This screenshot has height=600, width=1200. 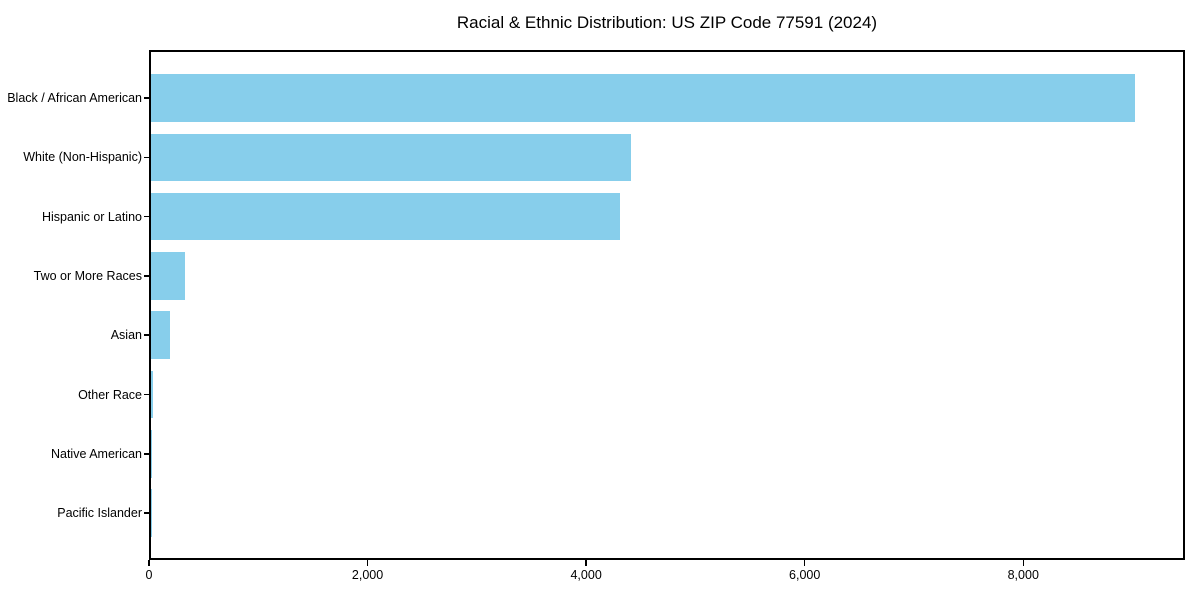 What do you see at coordinates (1023, 575) in the screenshot?
I see `x-tick-label: 8,000` at bounding box center [1023, 575].